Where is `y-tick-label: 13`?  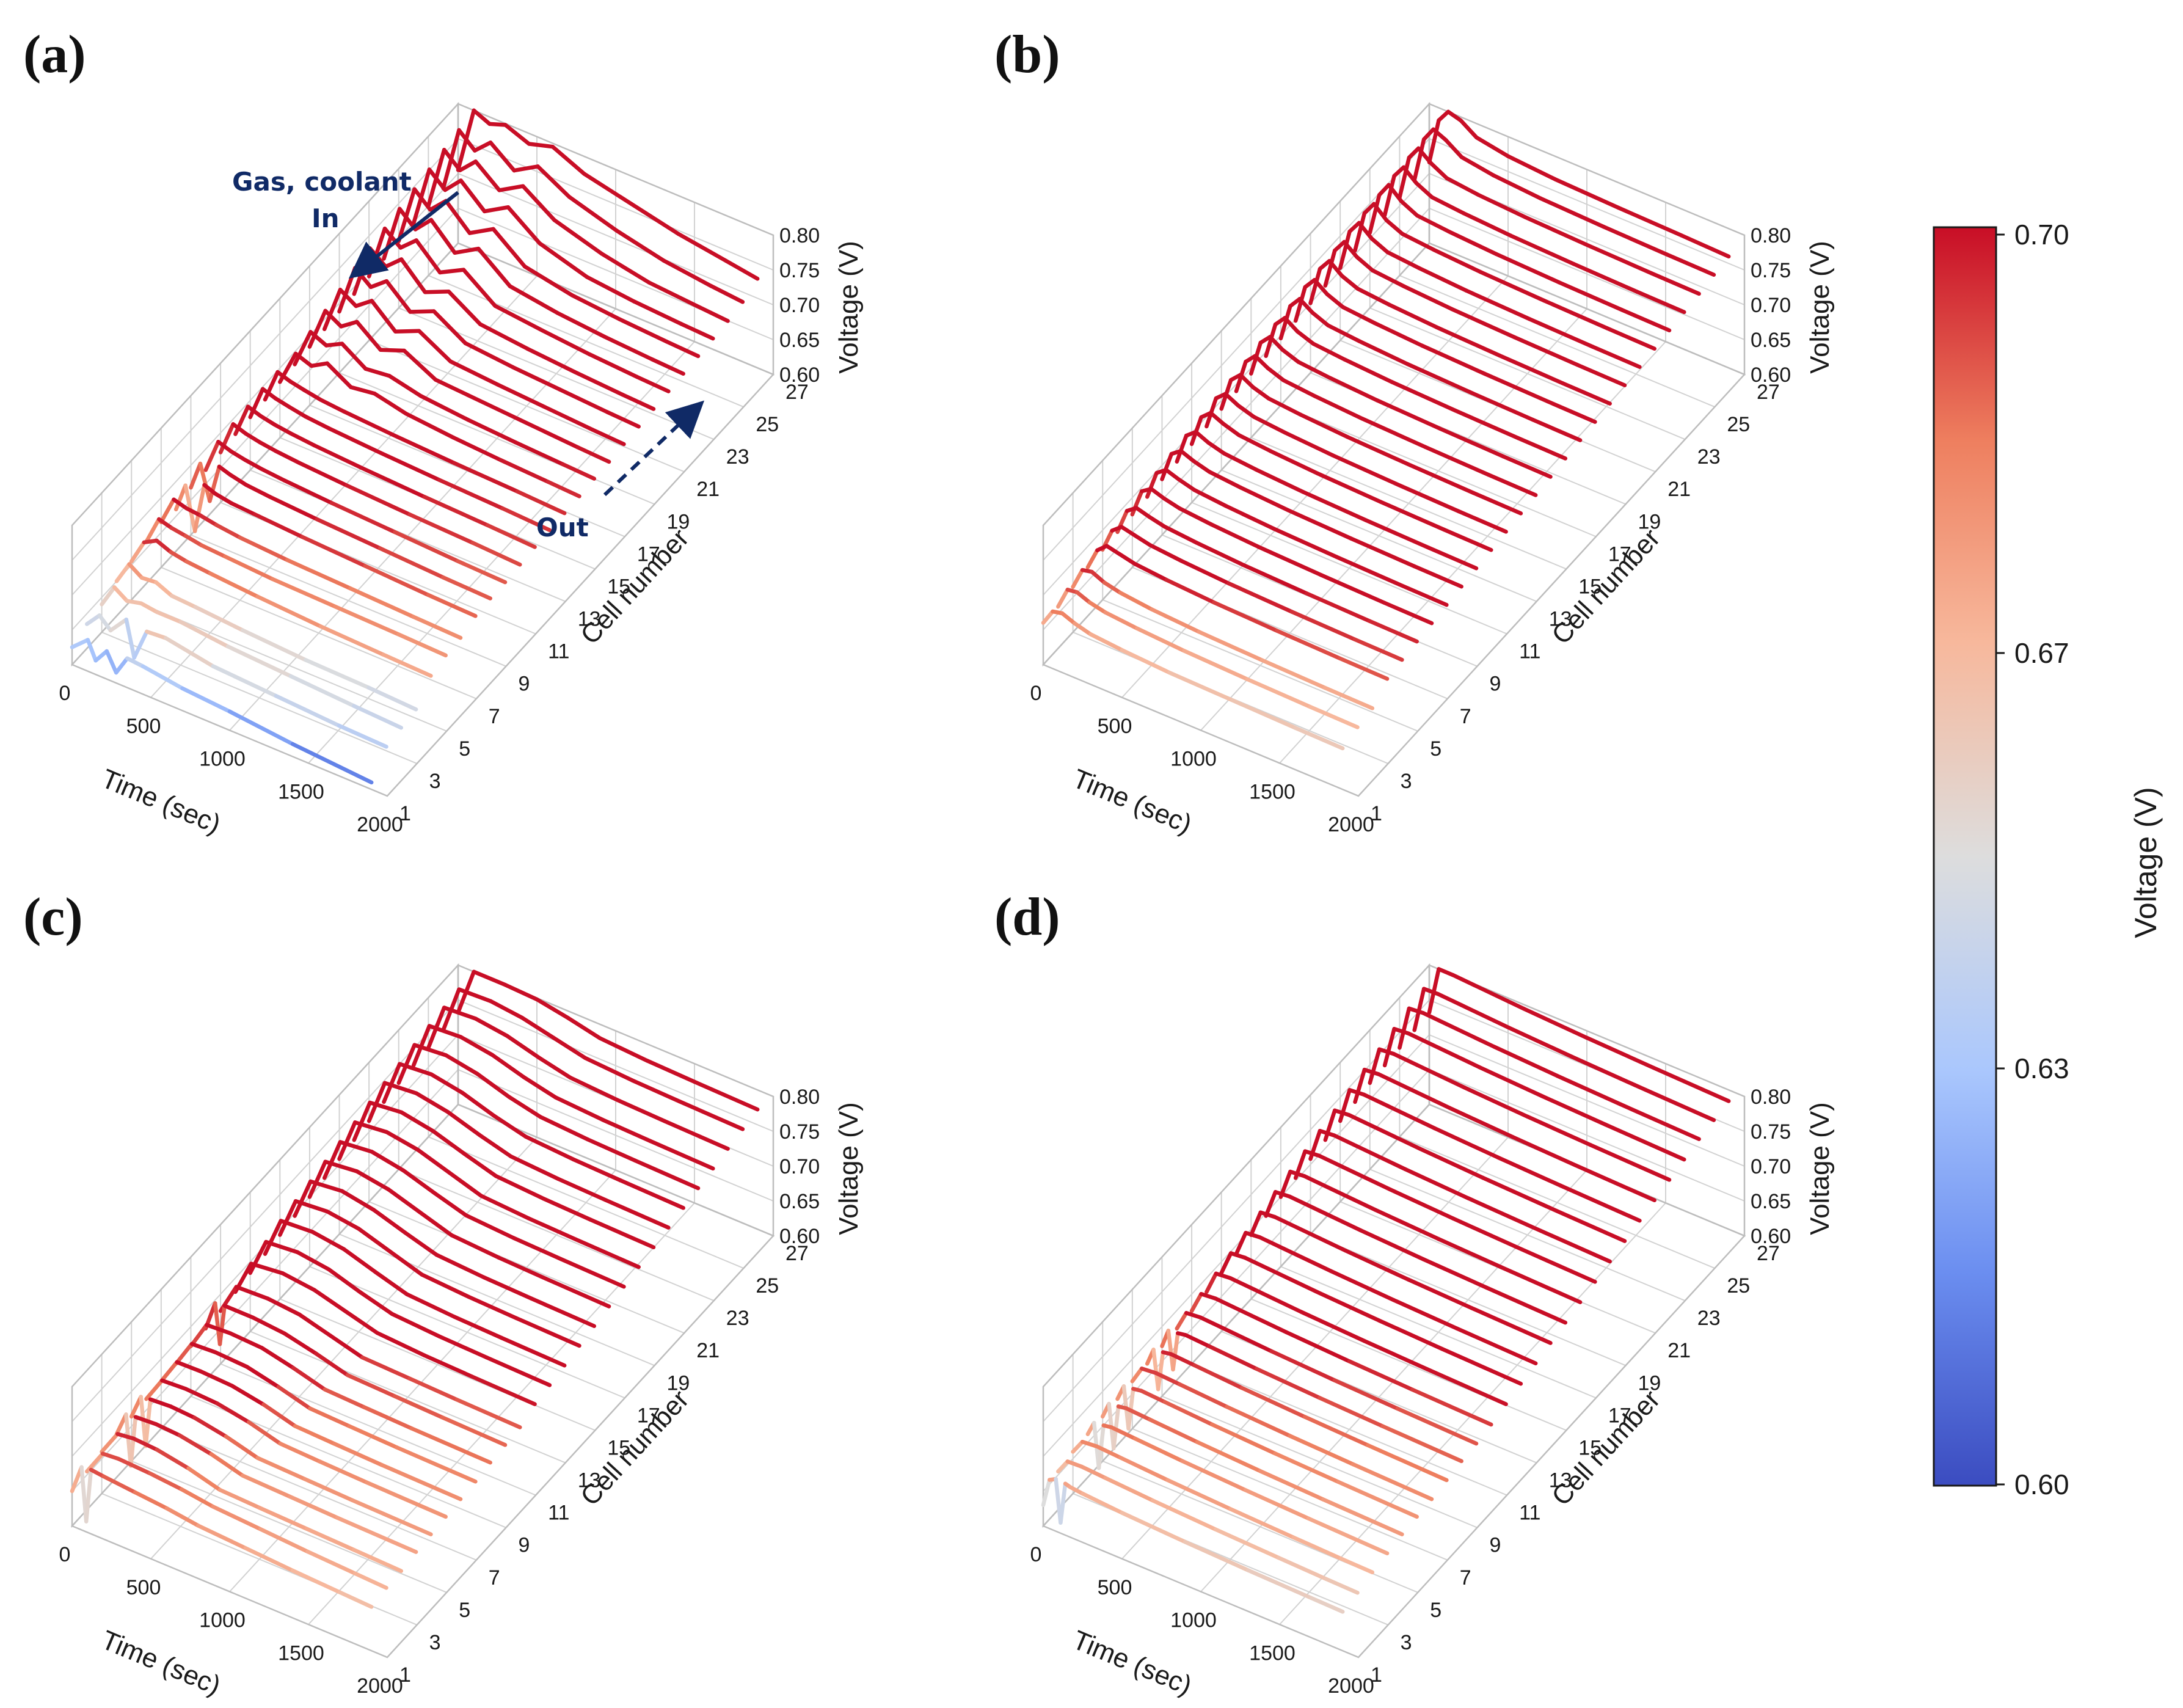 y-tick-label: 13 is located at coordinates (589, 619).